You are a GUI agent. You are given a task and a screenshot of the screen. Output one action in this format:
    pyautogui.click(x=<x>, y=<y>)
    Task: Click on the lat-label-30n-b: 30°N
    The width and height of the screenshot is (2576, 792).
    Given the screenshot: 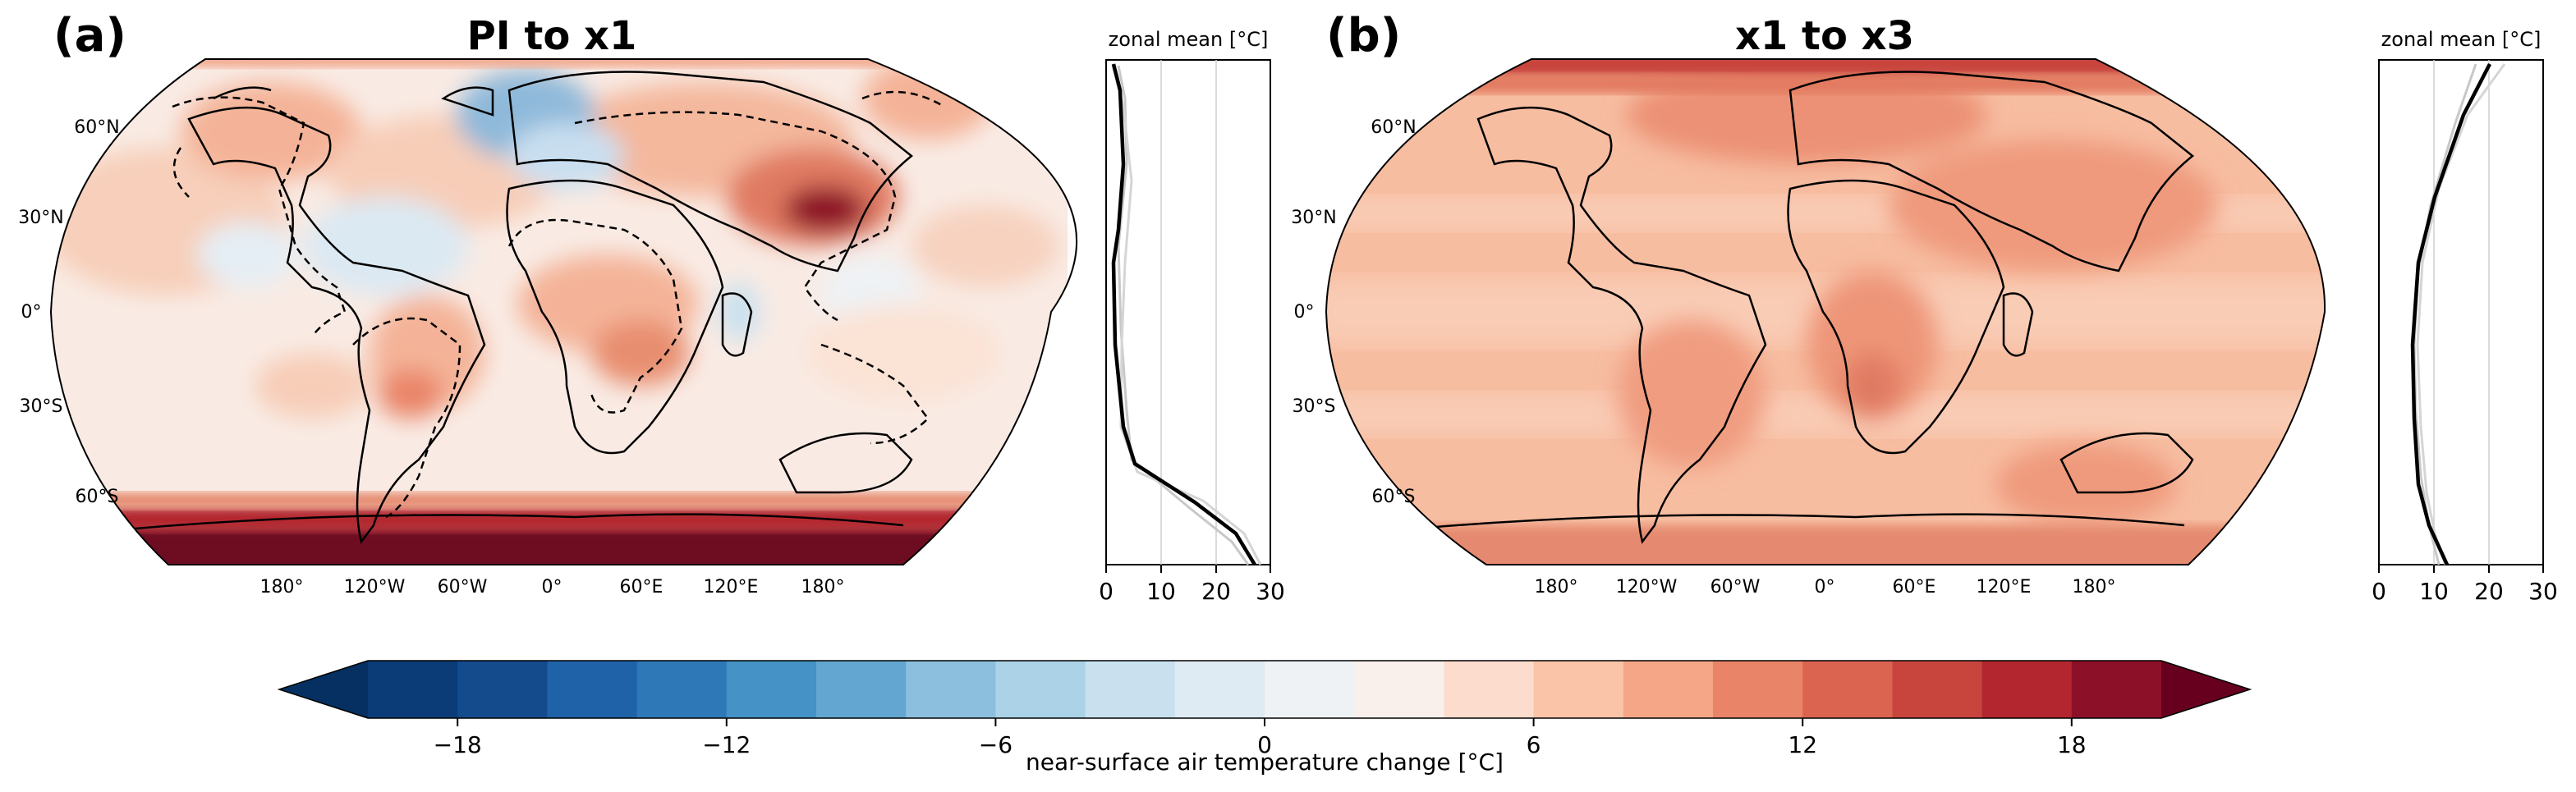 What is the action you would take?
    pyautogui.click(x=1313, y=218)
    